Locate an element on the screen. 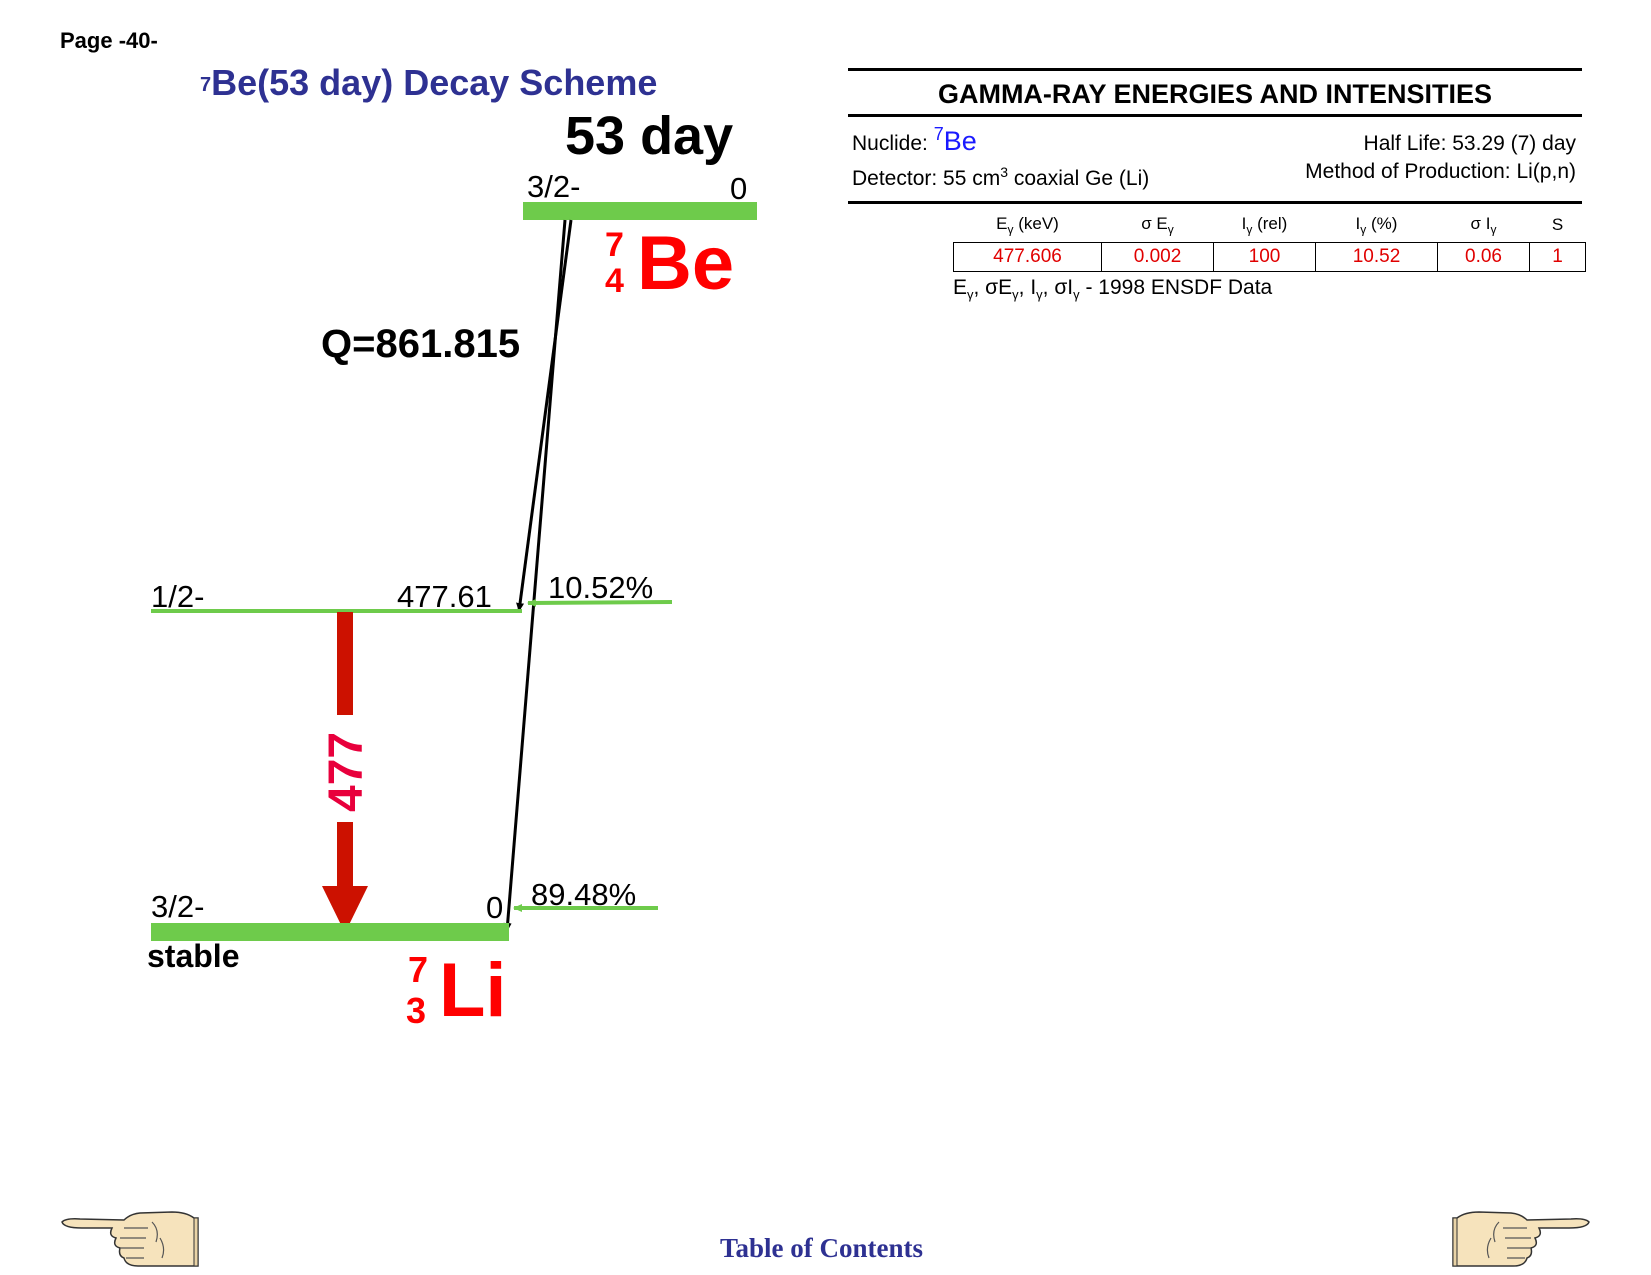 Image resolution: width=1651 pixels, height=1275 pixels. ground-level-bar is located at coordinates (330, 932).